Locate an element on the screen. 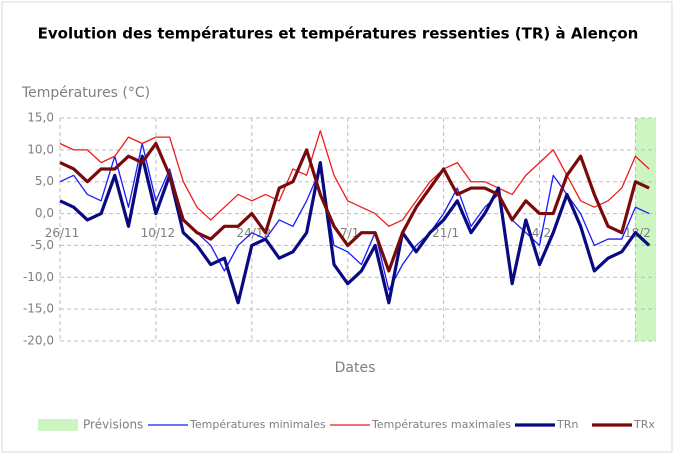 Image resolution: width=676 pixels, height=461 pixels. legend-label: TRn is located at coordinates (567, 424).